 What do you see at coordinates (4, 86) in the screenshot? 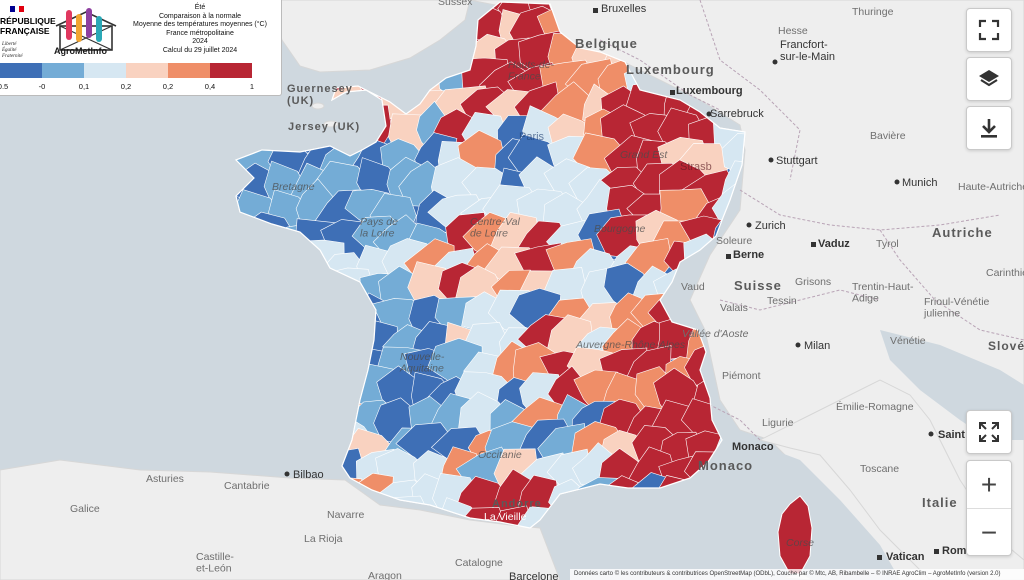
I see `legend-tick-label: 0.5` at bounding box center [4, 86].